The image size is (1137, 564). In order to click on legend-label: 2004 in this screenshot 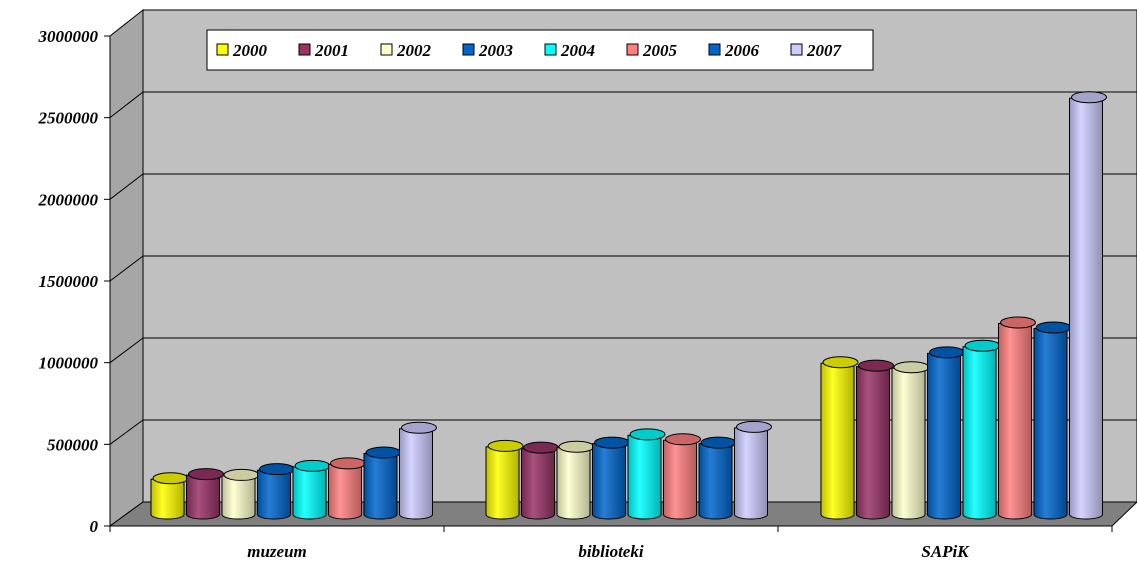, I will do `click(577, 50)`.